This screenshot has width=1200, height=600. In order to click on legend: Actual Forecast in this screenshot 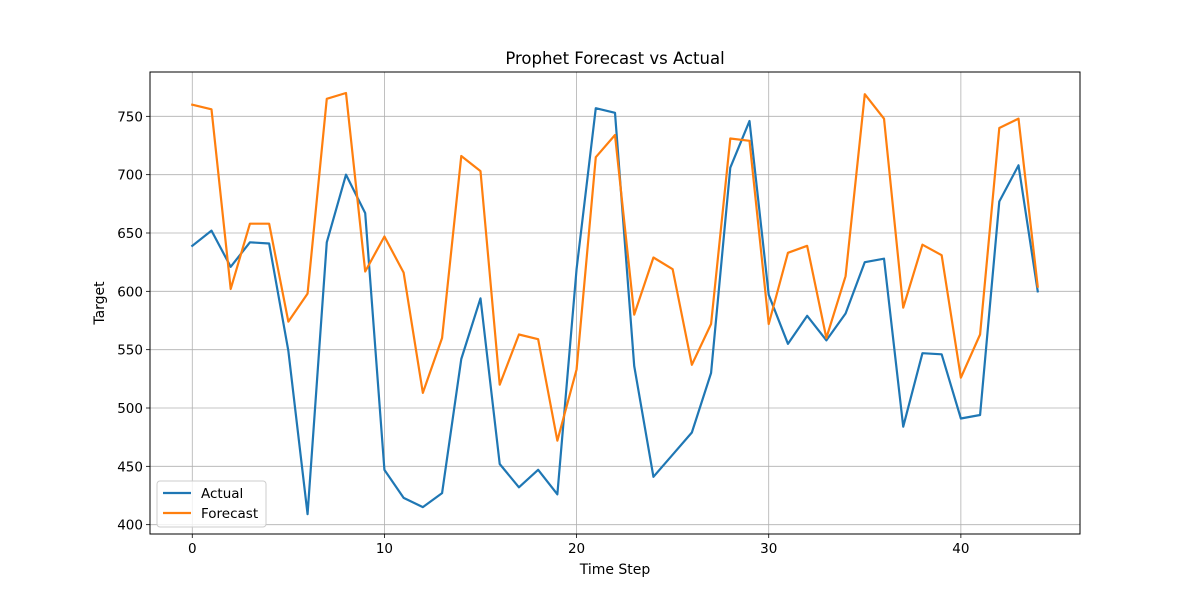, I will do `click(211, 504)`.